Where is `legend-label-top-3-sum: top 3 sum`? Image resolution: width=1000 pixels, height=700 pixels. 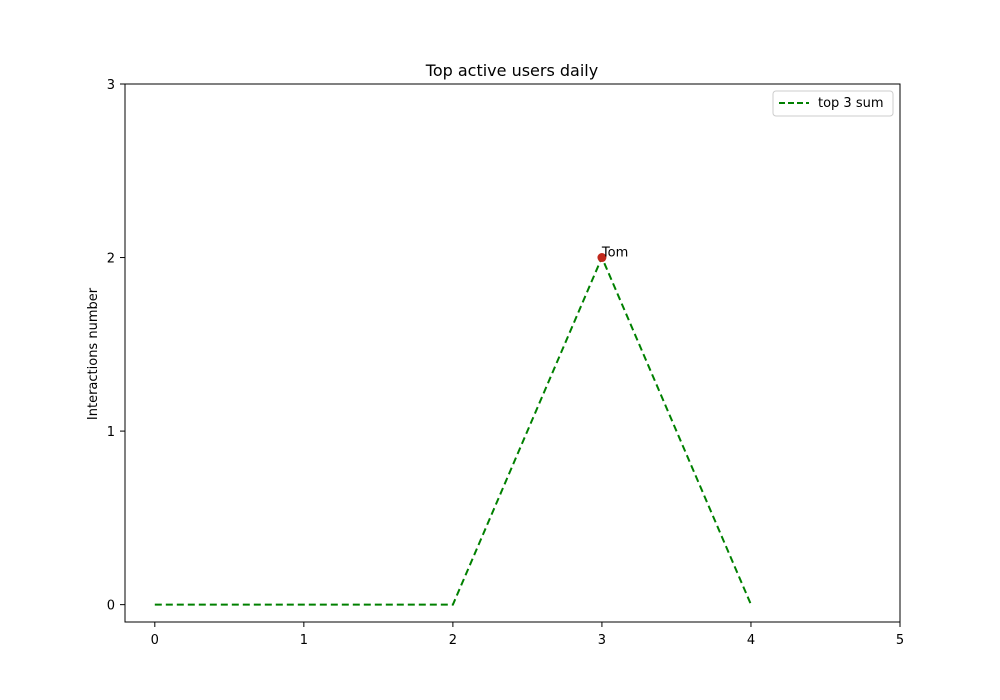
legend-label-top-3-sum: top 3 sum is located at coordinates (851, 103).